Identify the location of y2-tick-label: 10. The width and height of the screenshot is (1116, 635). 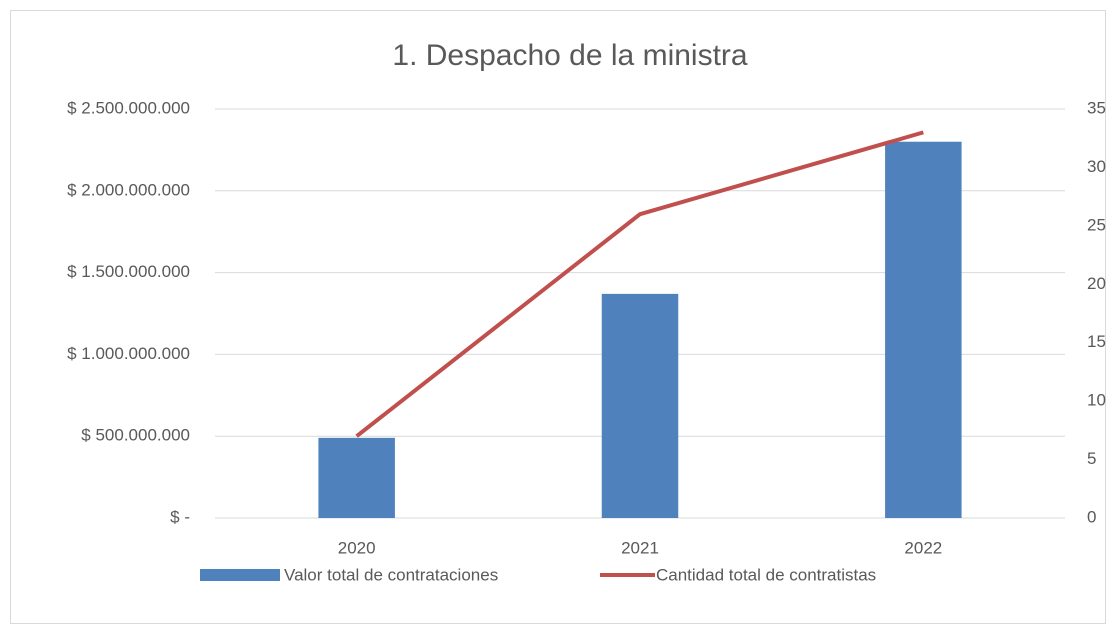
(1096, 400).